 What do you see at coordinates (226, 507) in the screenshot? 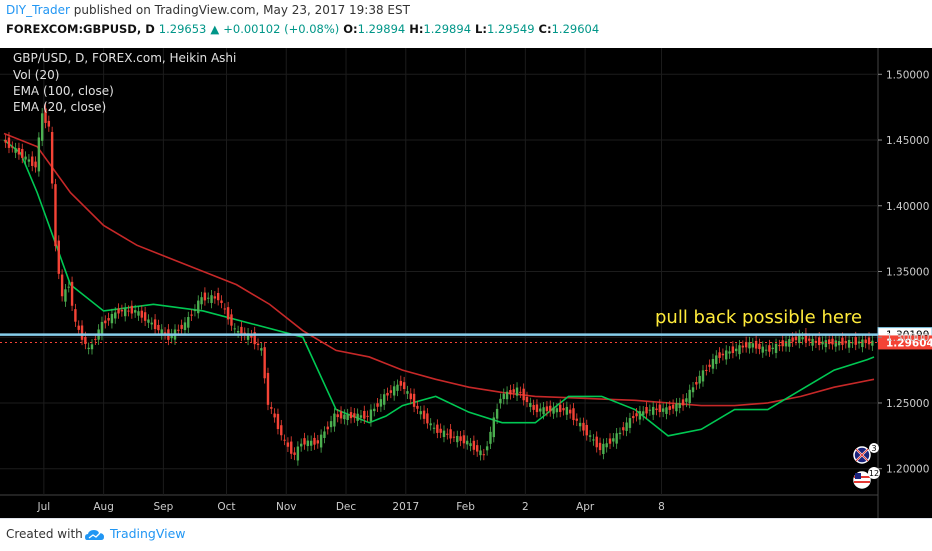
I see `x-tick-label: Oct` at bounding box center [226, 507].